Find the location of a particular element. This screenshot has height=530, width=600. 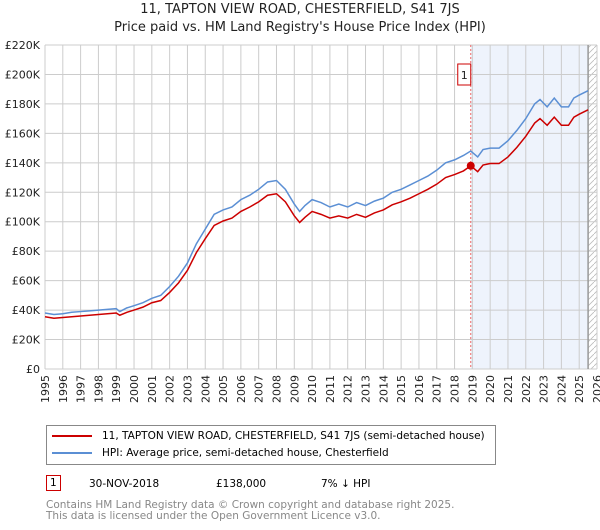

sale-date: 30-NOV-2018 is located at coordinates (124, 484).